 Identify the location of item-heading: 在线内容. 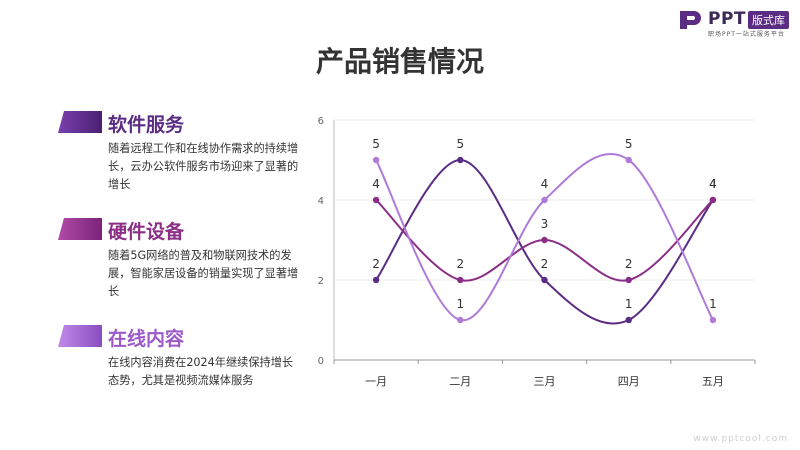
(146, 339).